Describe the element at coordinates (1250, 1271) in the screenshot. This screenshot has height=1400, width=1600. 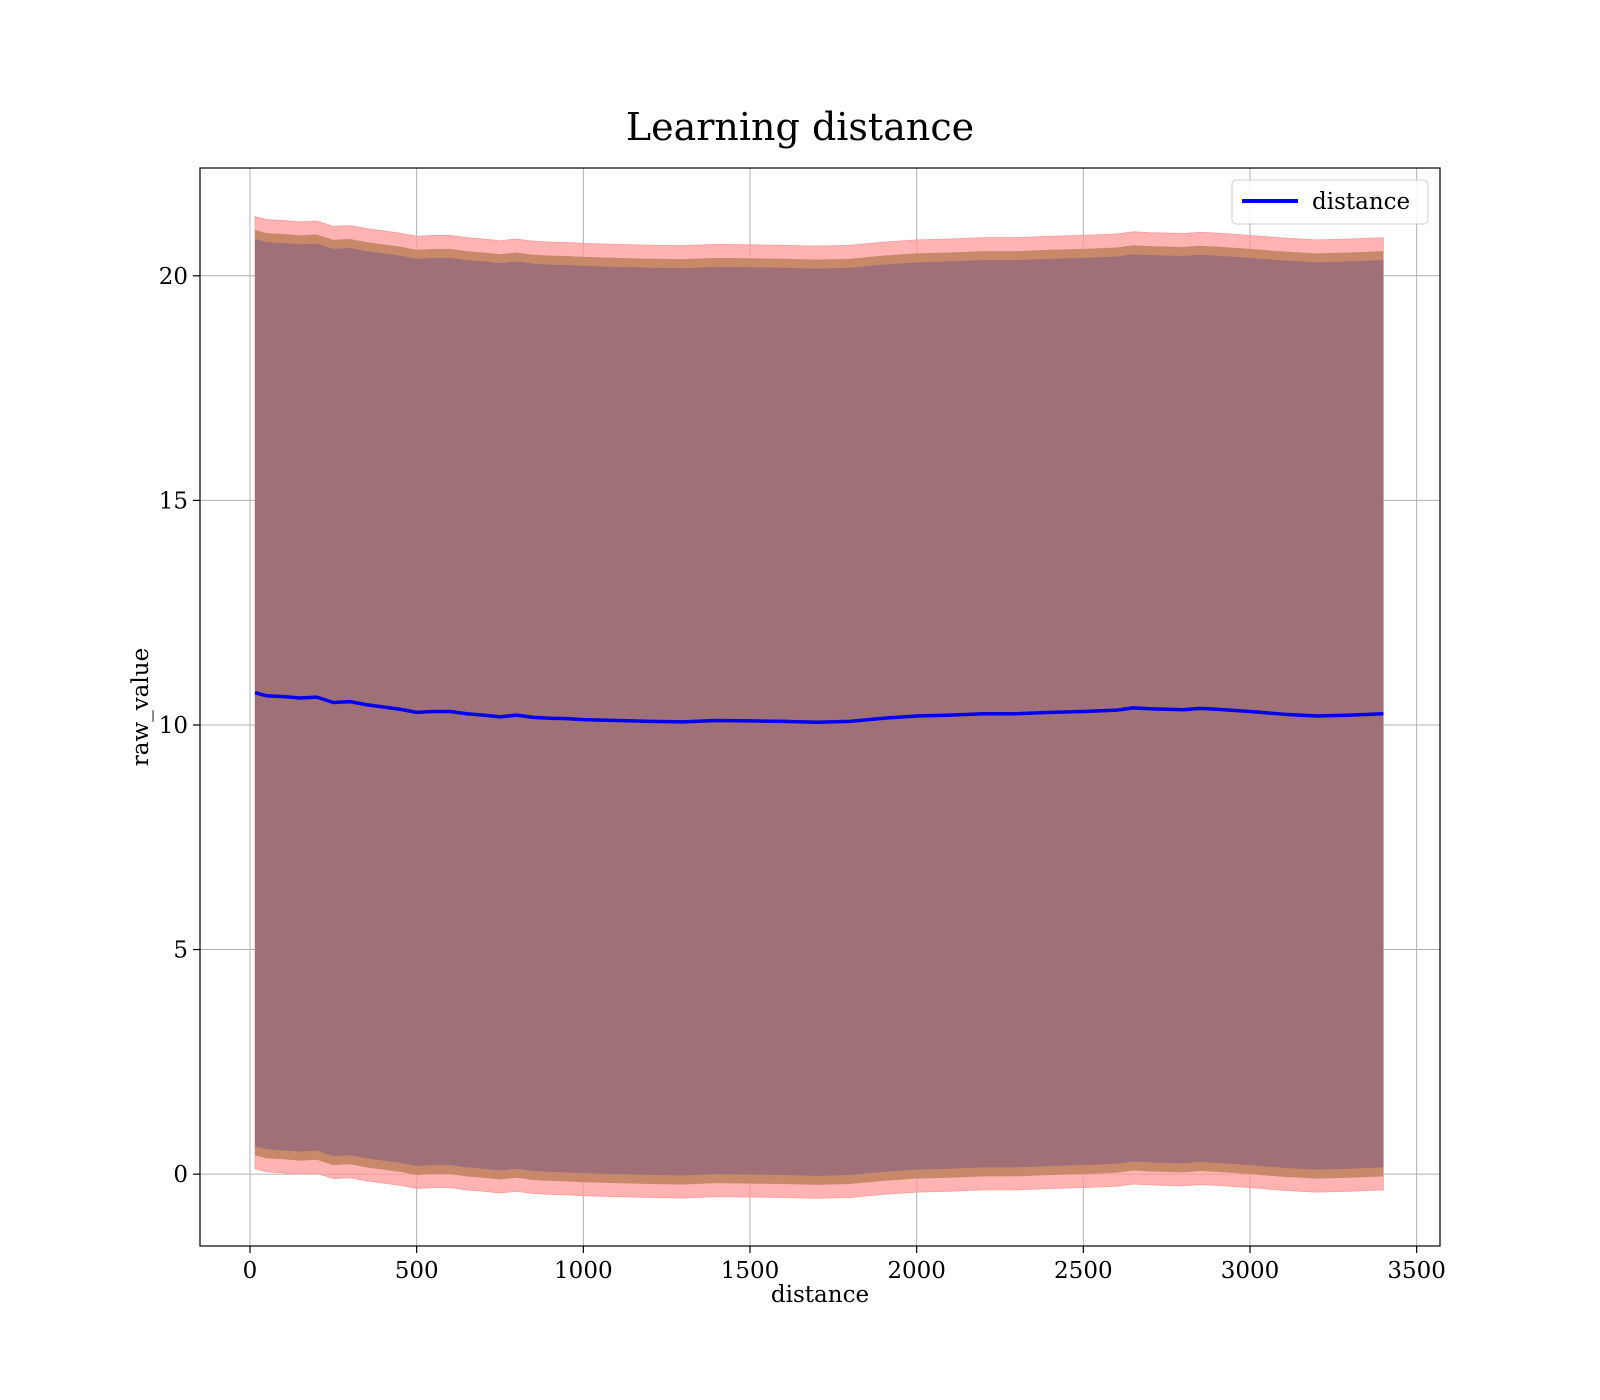
I see `x-tick-label: 3000` at that location.